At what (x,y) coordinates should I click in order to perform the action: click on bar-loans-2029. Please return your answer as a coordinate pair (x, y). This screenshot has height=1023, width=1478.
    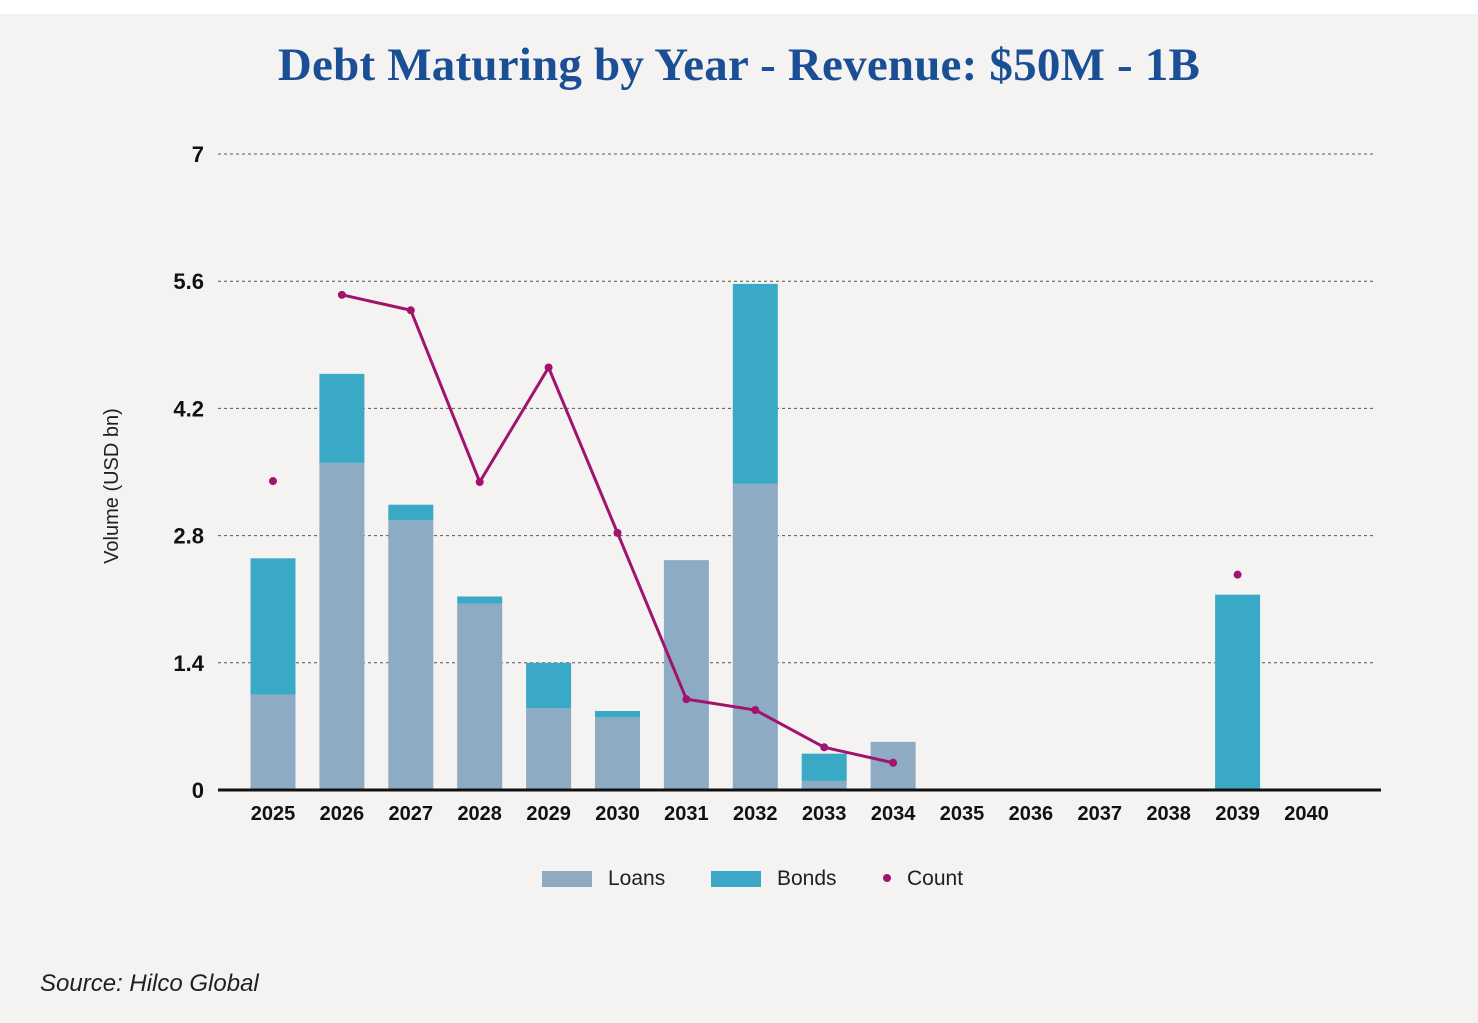
    Looking at the image, I should click on (549, 749).